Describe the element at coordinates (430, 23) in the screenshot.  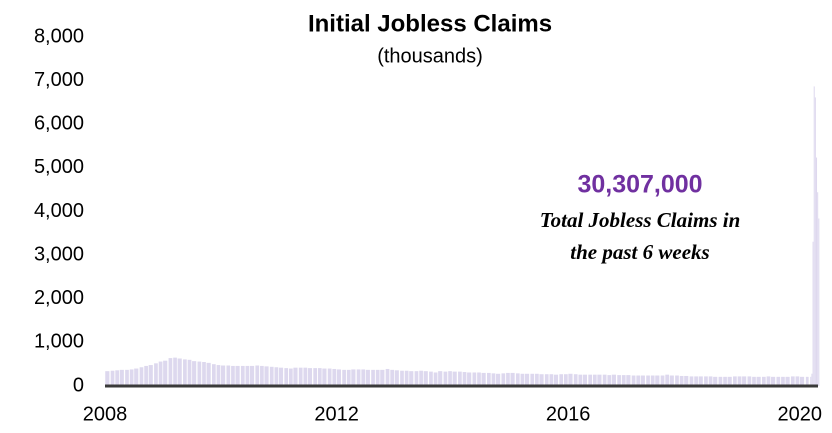
I see `chart-title: Initial Jobless Claims` at that location.